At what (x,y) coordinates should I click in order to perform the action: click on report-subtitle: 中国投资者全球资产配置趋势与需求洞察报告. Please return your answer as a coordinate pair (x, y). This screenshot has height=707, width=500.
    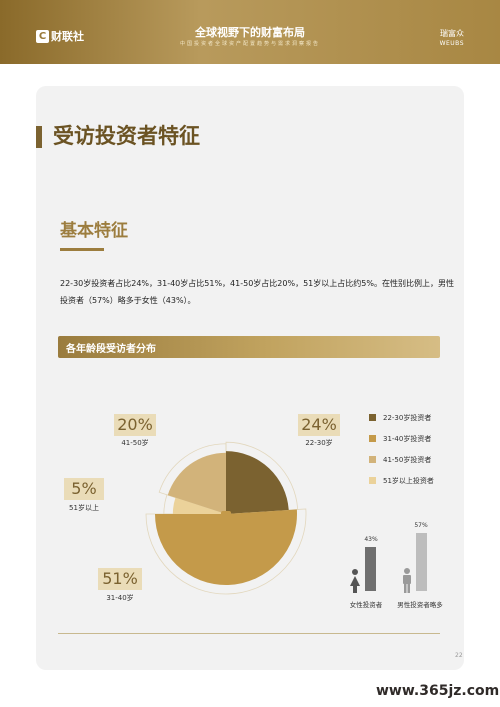
    Looking at the image, I should click on (249, 44).